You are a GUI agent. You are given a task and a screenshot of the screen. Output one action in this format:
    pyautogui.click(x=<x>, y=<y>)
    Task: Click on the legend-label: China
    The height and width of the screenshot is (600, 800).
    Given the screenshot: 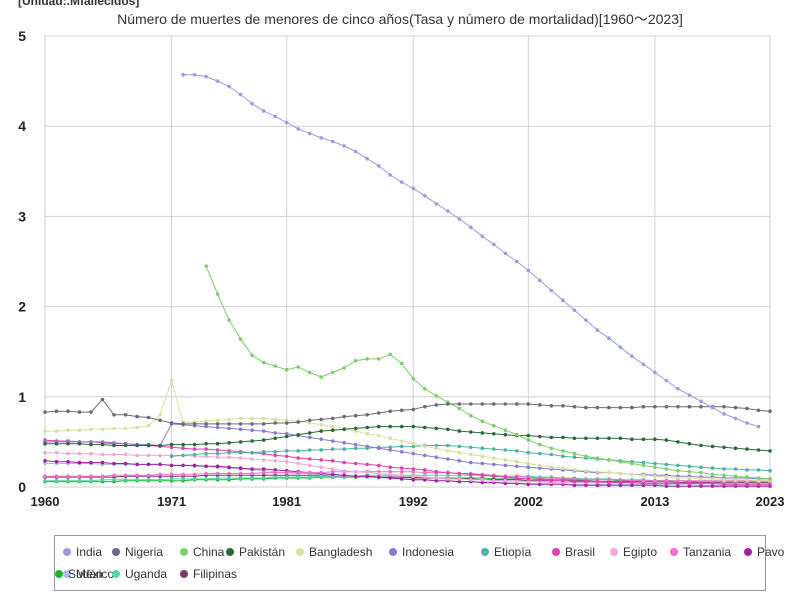 What is the action you would take?
    pyautogui.click(x=209, y=552)
    